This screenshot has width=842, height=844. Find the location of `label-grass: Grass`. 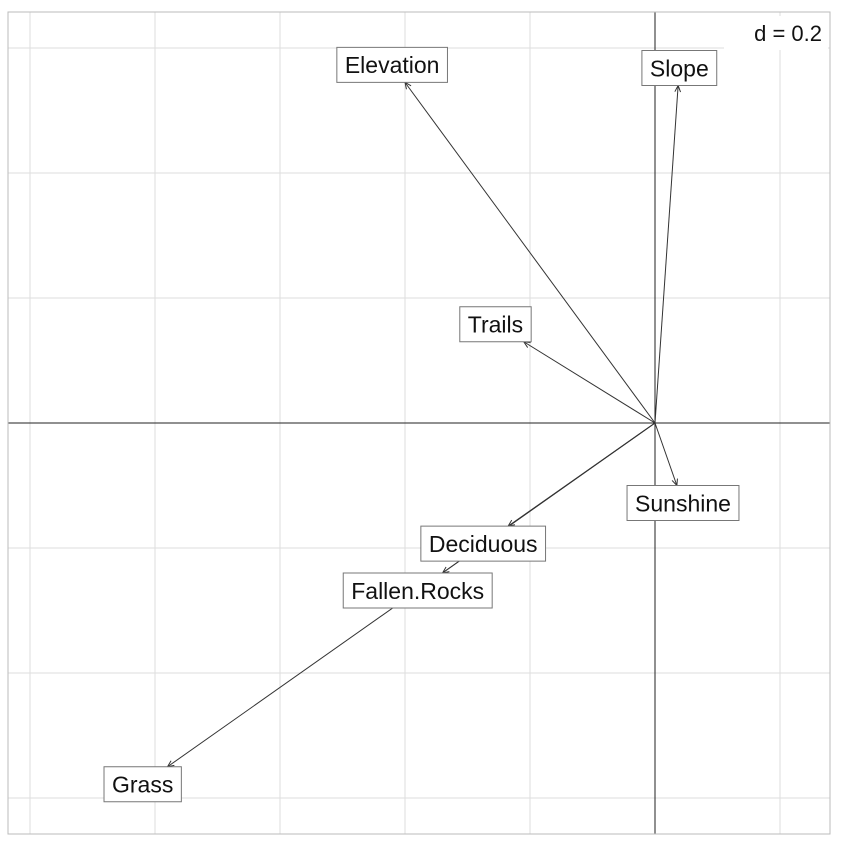

label-grass: Grass is located at coordinates (142, 784).